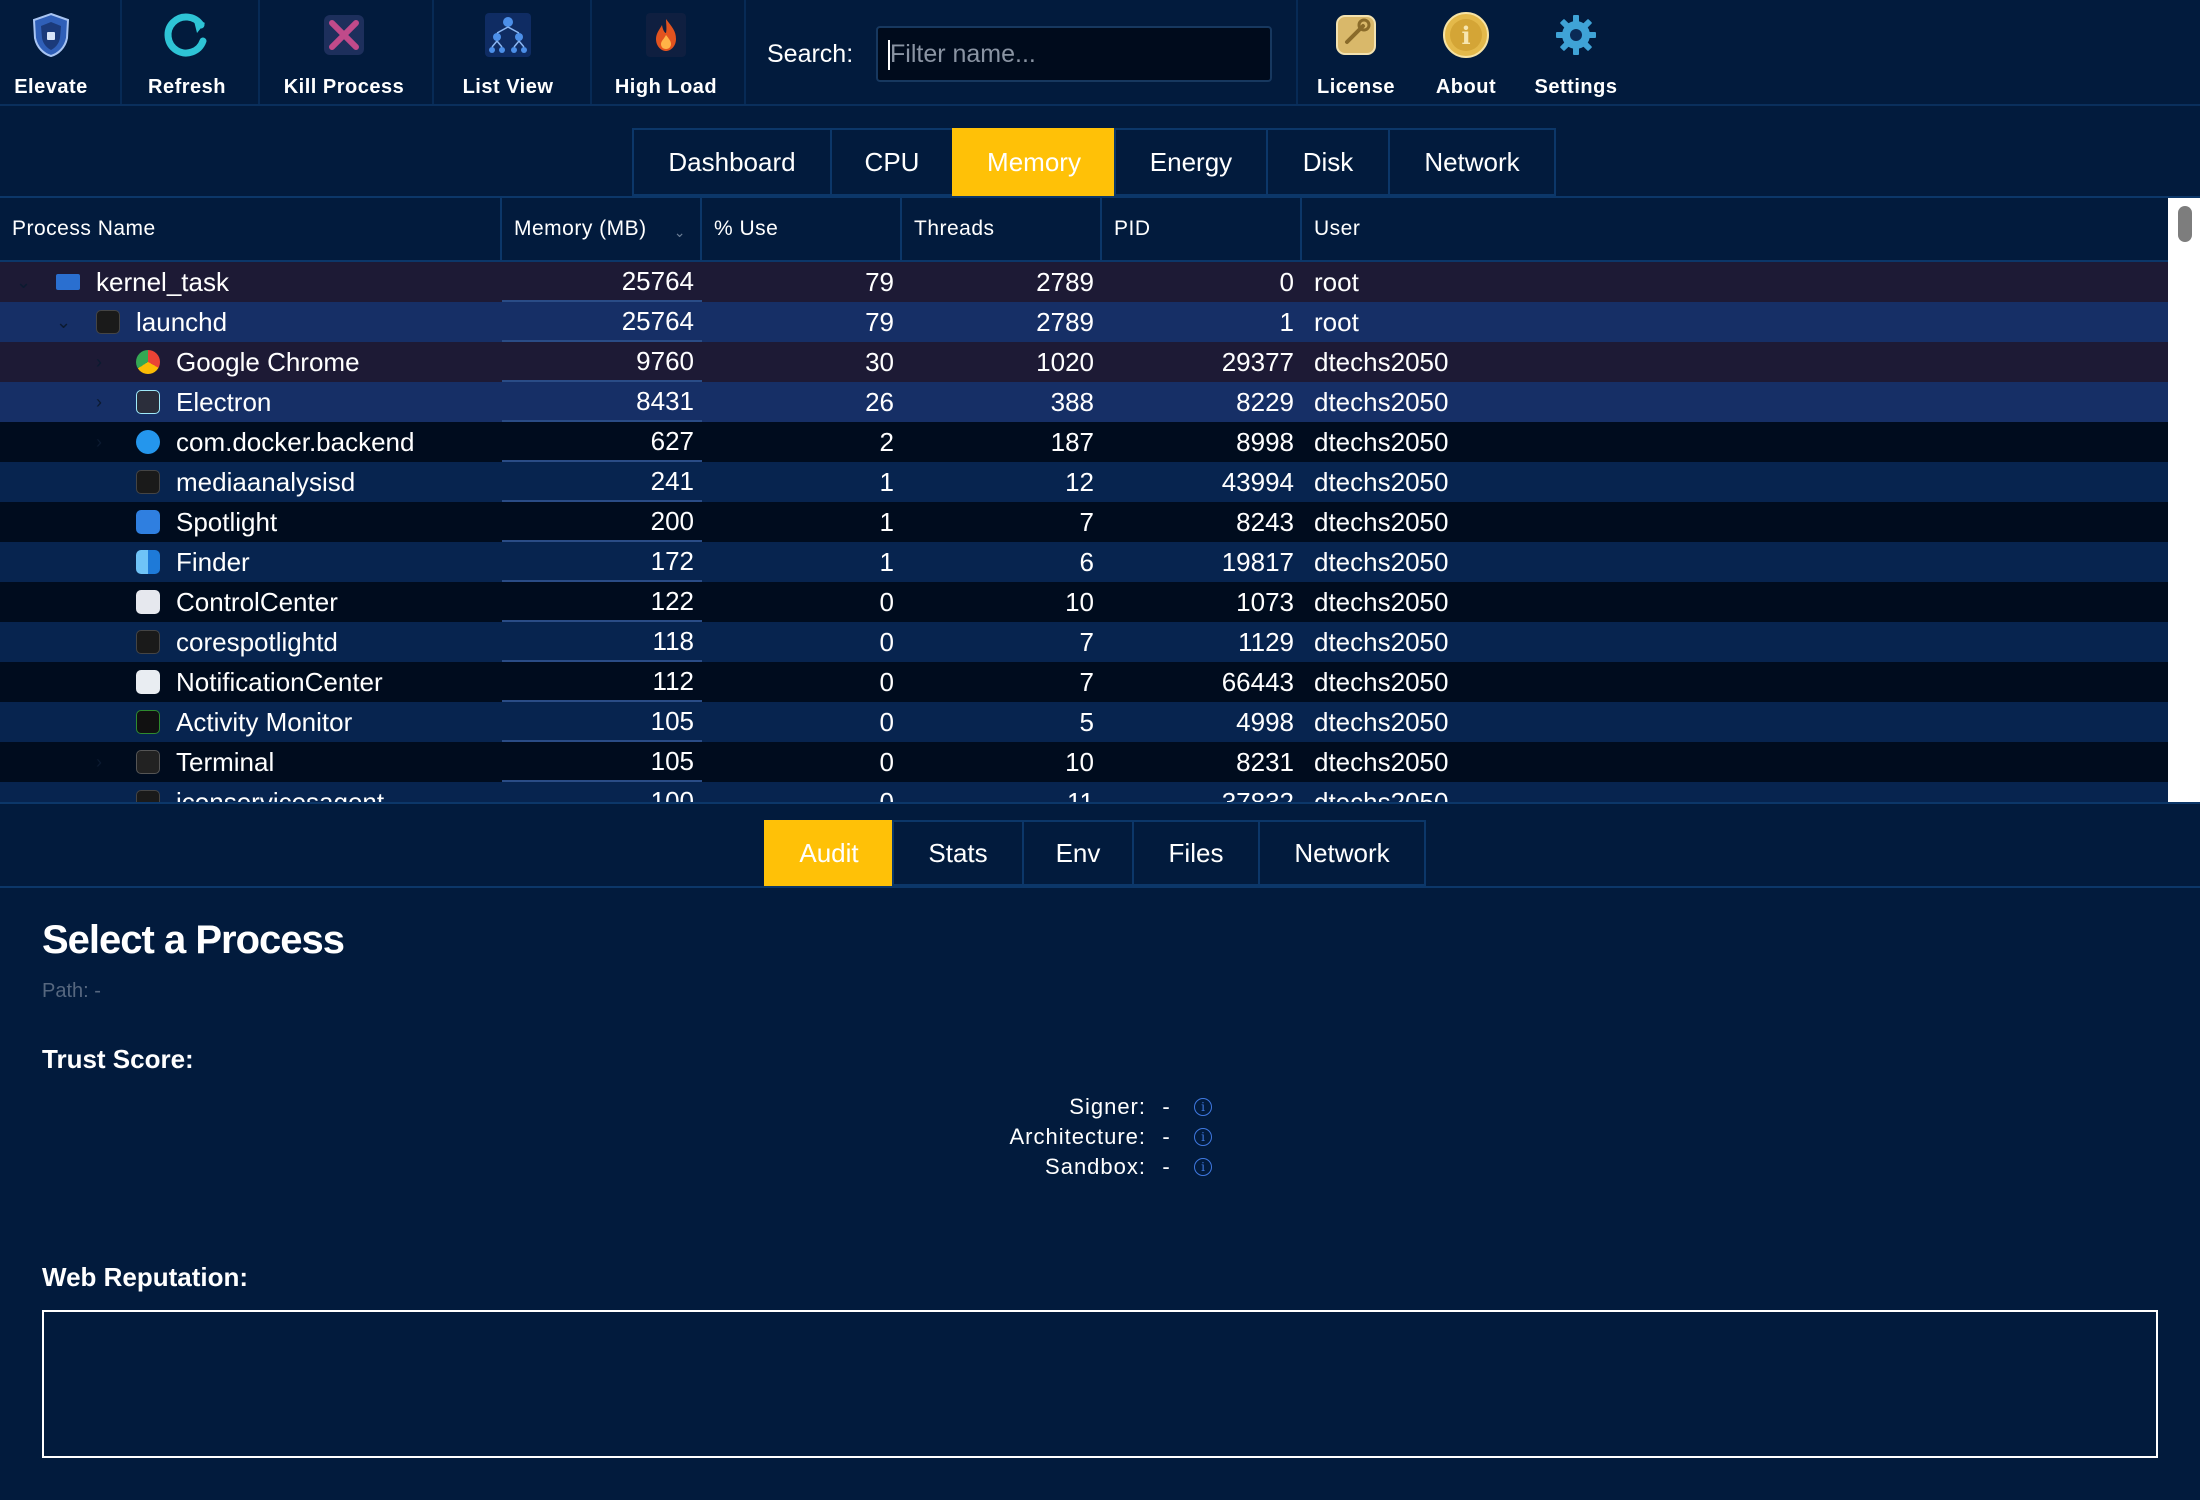 Image resolution: width=2200 pixels, height=1500 pixels. Describe the element at coordinates (187, 52) in the screenshot. I see `refresh-button: Refresh` at that location.